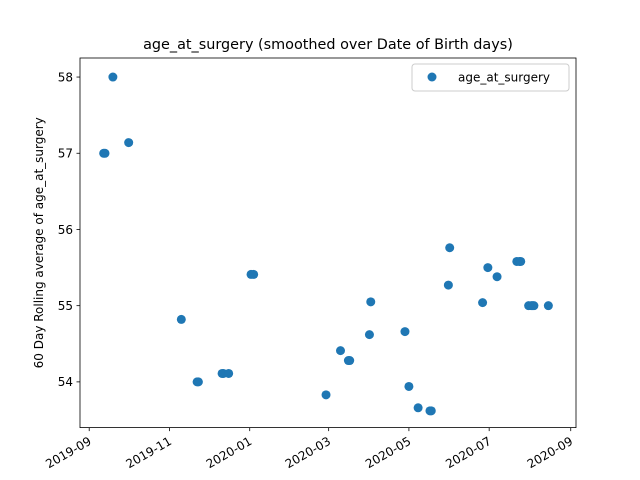 Image resolution: width=640 pixels, height=480 pixels. What do you see at coordinates (39, 242) in the screenshot?
I see `y-axis-label: 60 Day Rolling average of age_at_surgery` at bounding box center [39, 242].